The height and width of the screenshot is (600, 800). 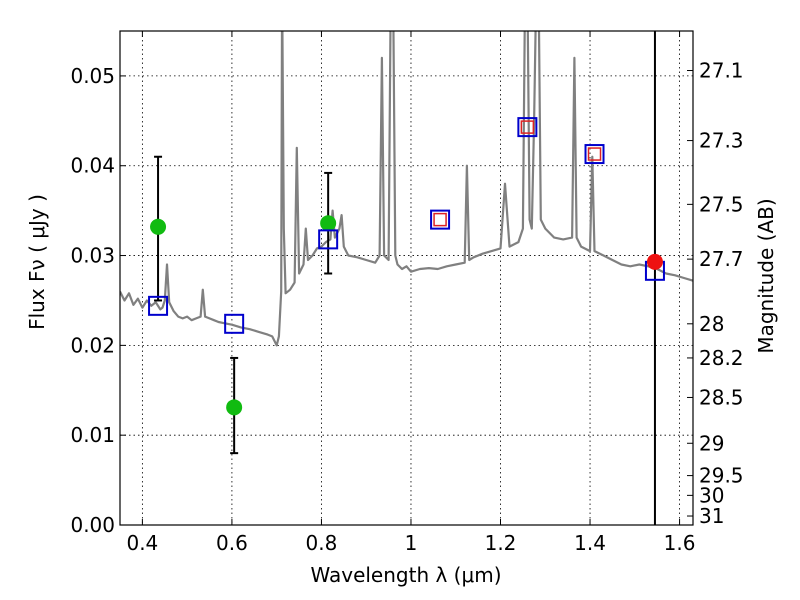 I want to click on y-tick-label: 0.01, so click(x=92, y=435).